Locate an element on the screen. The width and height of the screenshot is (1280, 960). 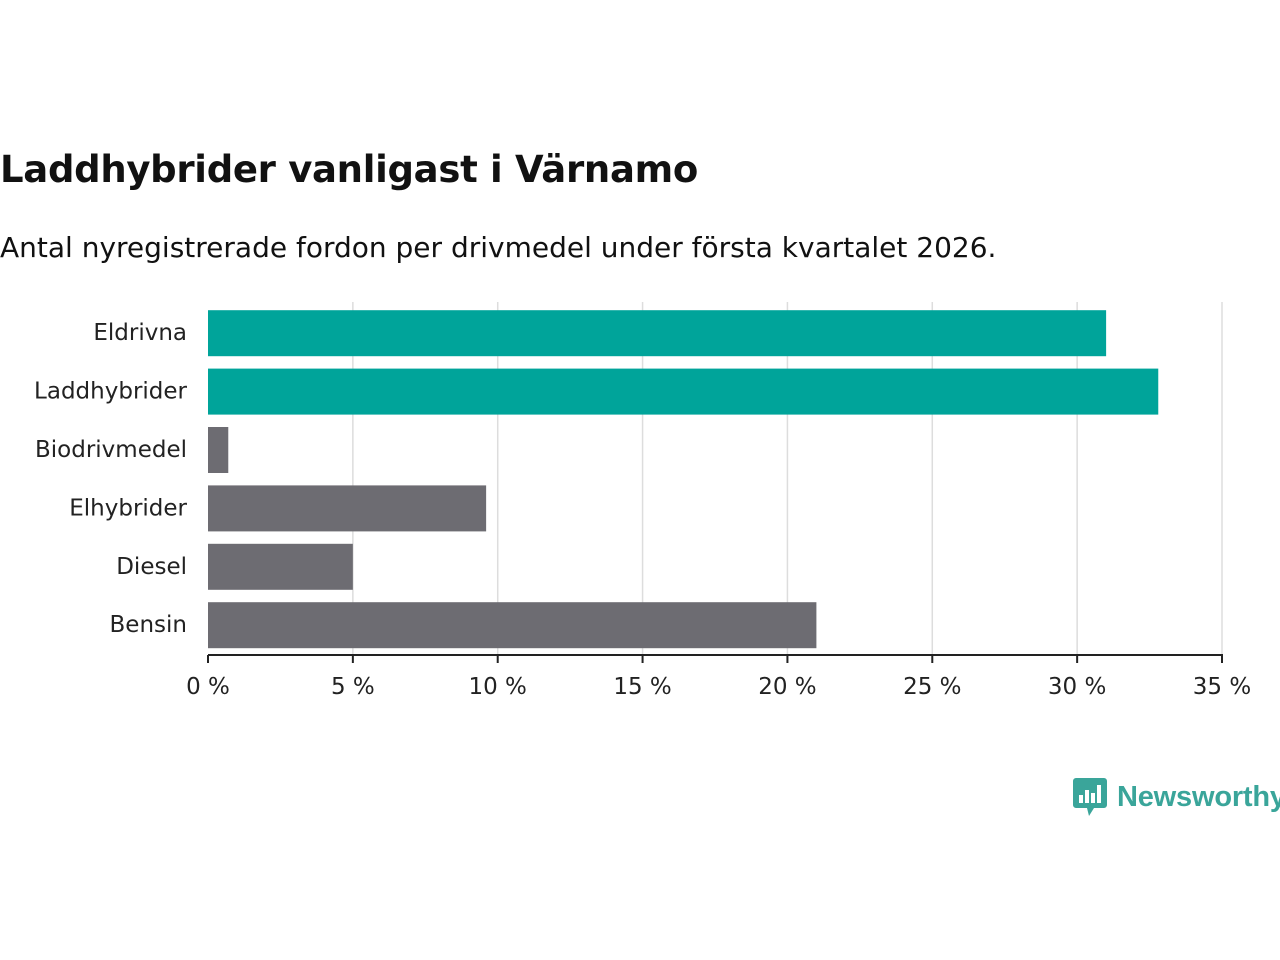
brand-logo: Newsworthy is located at coordinates (1176, 797).